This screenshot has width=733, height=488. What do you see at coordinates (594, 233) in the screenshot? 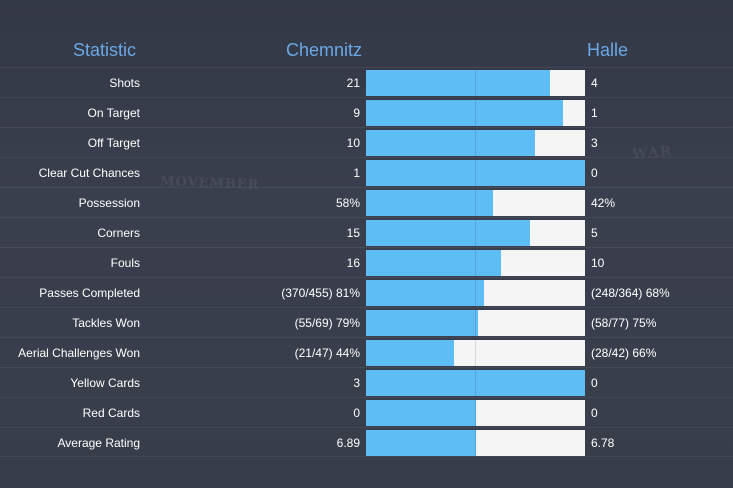
I see `away-value: 5` at bounding box center [594, 233].